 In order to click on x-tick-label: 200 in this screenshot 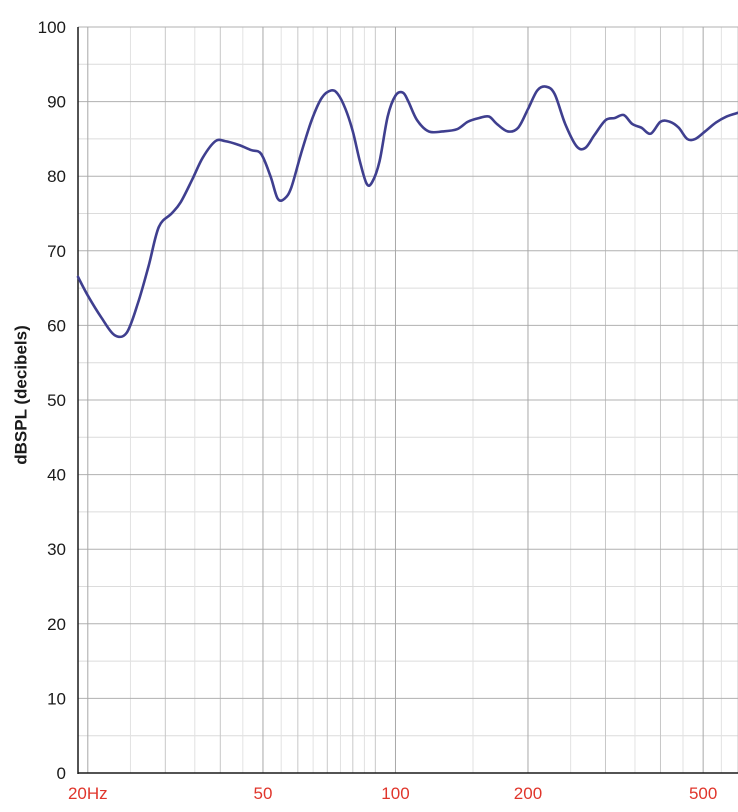, I will do `click(528, 793)`.